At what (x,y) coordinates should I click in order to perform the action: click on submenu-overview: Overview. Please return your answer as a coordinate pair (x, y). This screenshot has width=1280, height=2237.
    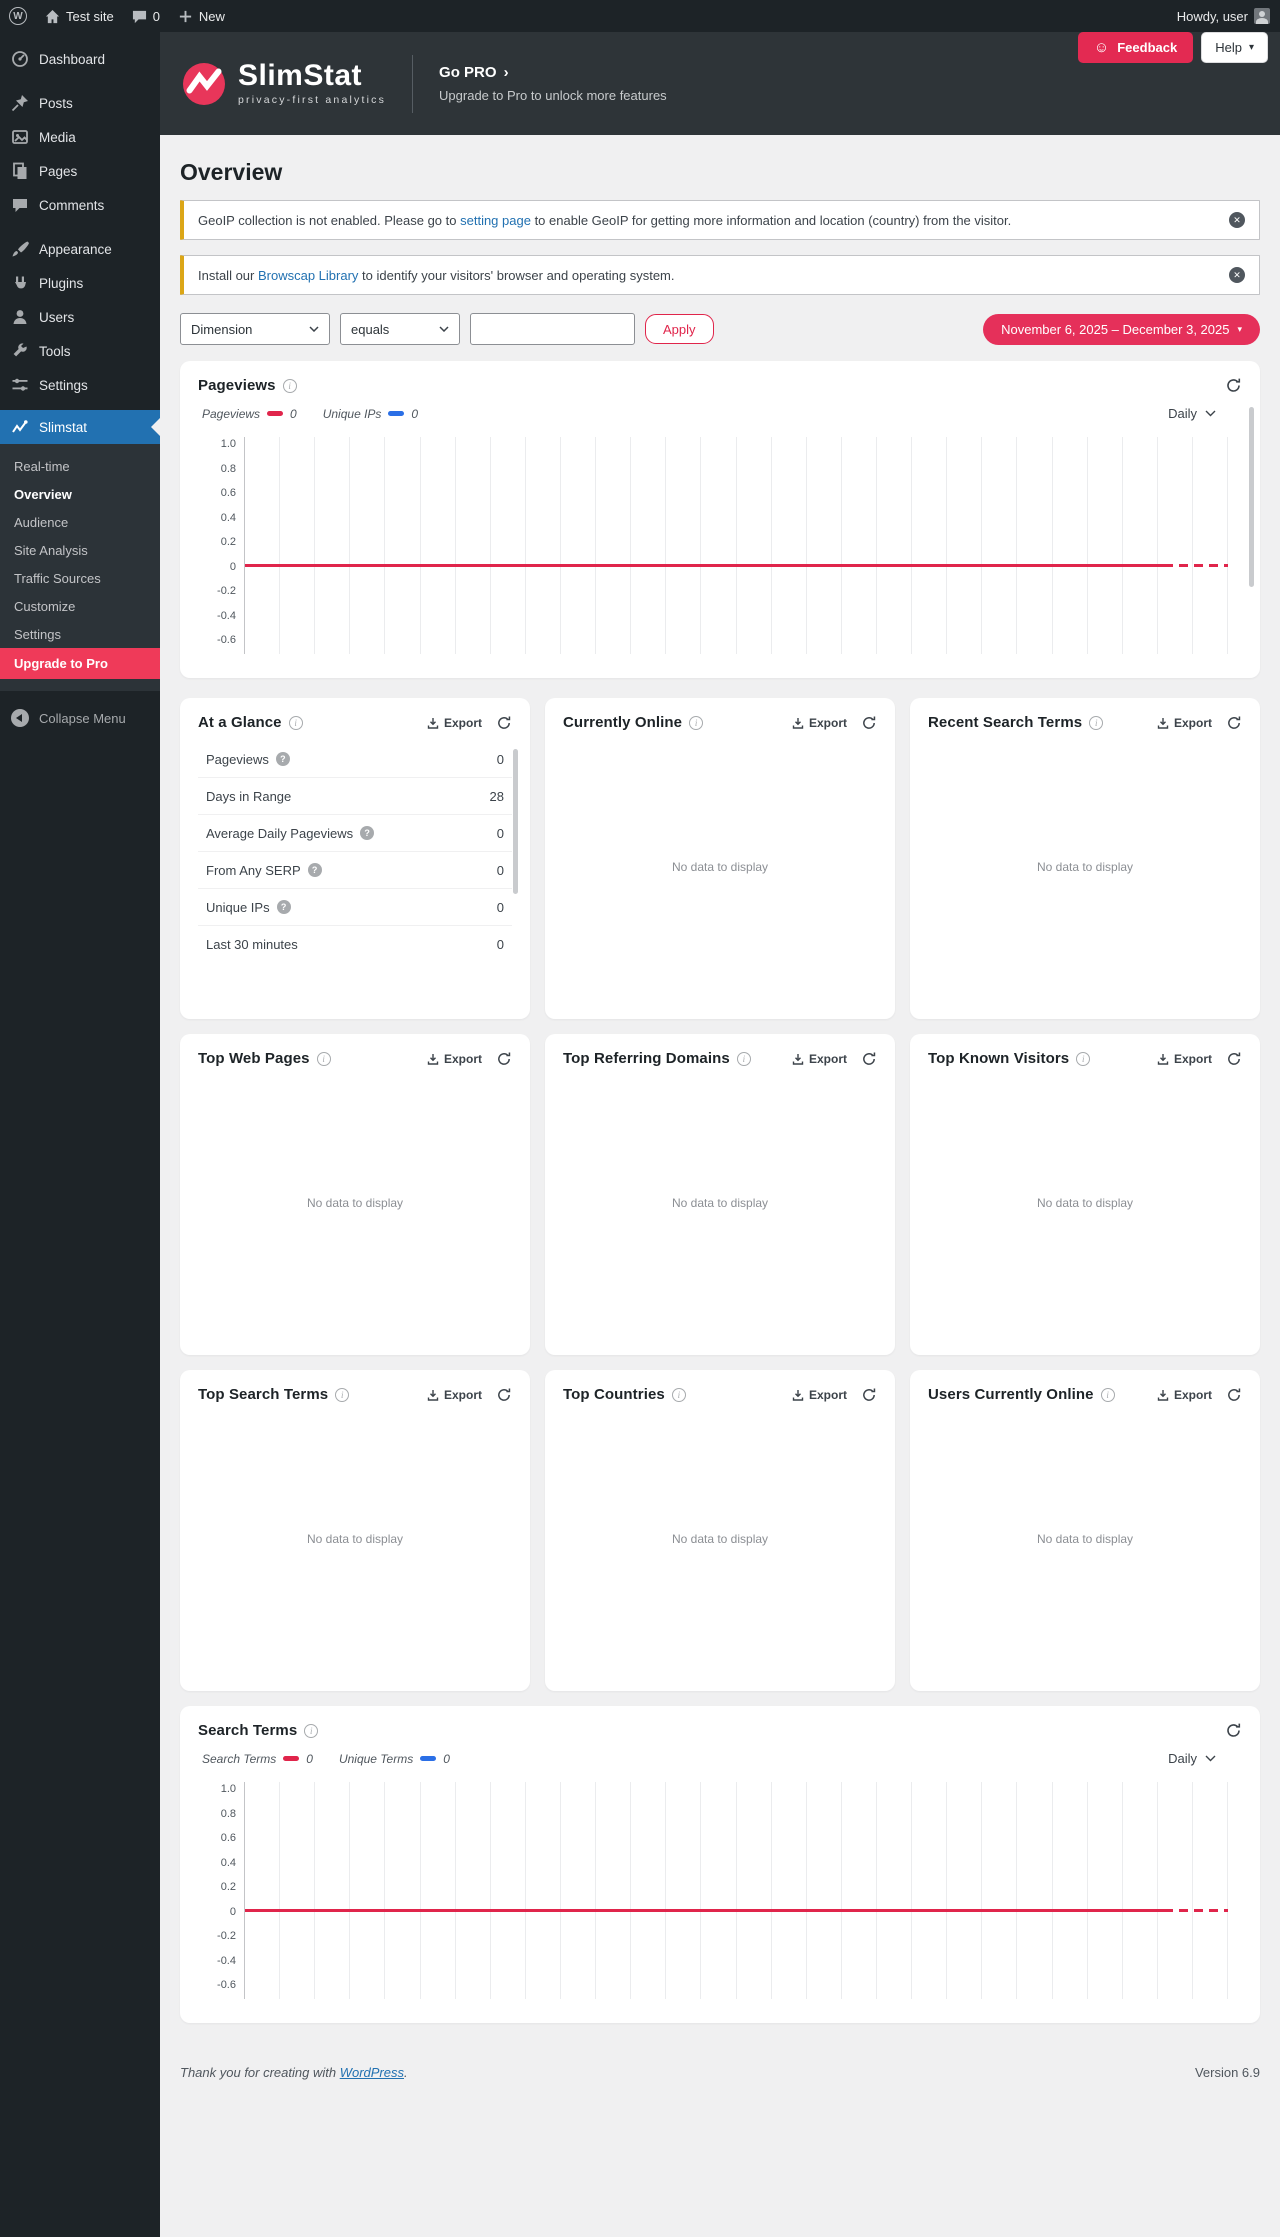
    Looking at the image, I should click on (43, 494).